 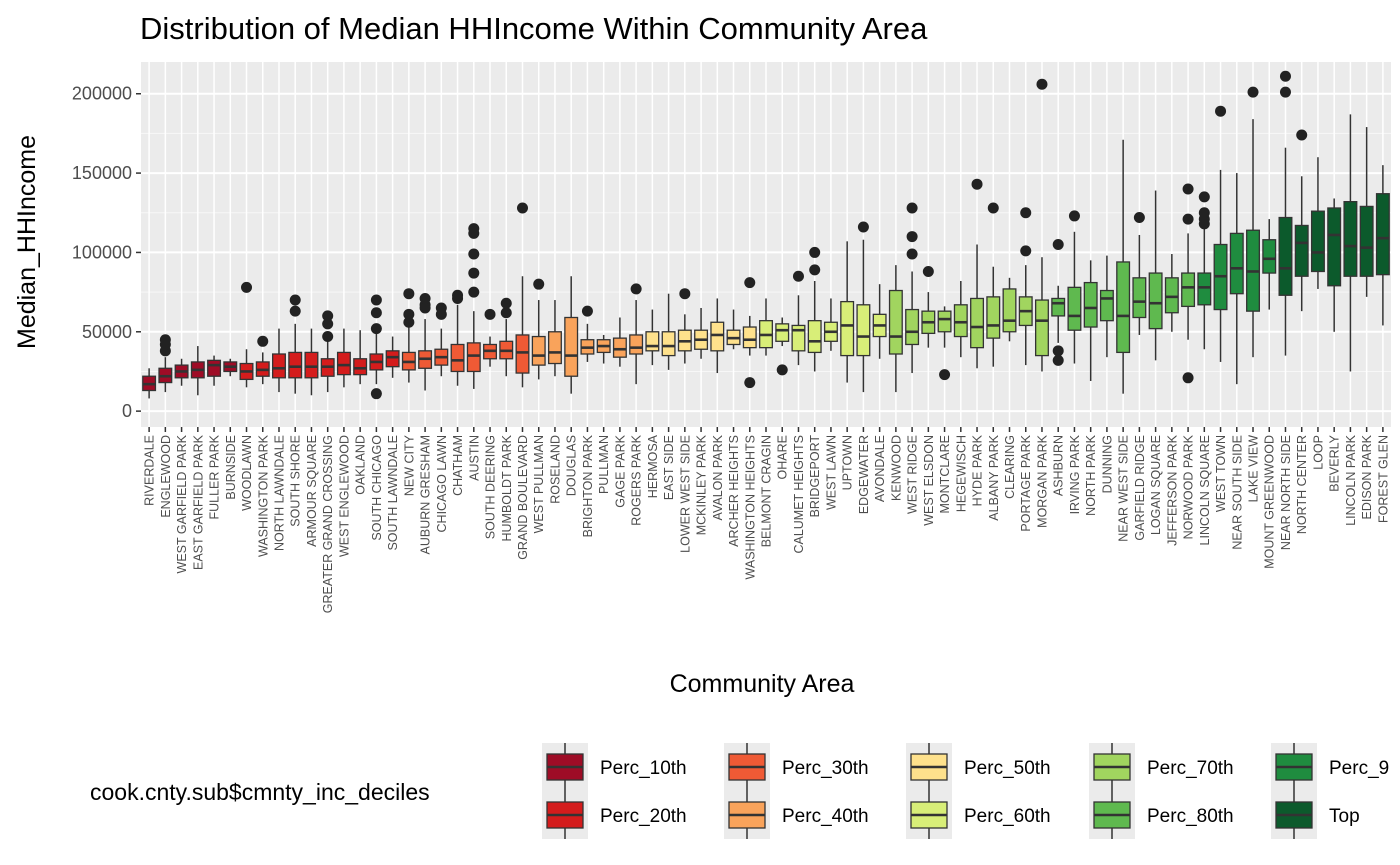 What do you see at coordinates (1318, 452) in the screenshot?
I see `x-tick-label: LOOP` at bounding box center [1318, 452].